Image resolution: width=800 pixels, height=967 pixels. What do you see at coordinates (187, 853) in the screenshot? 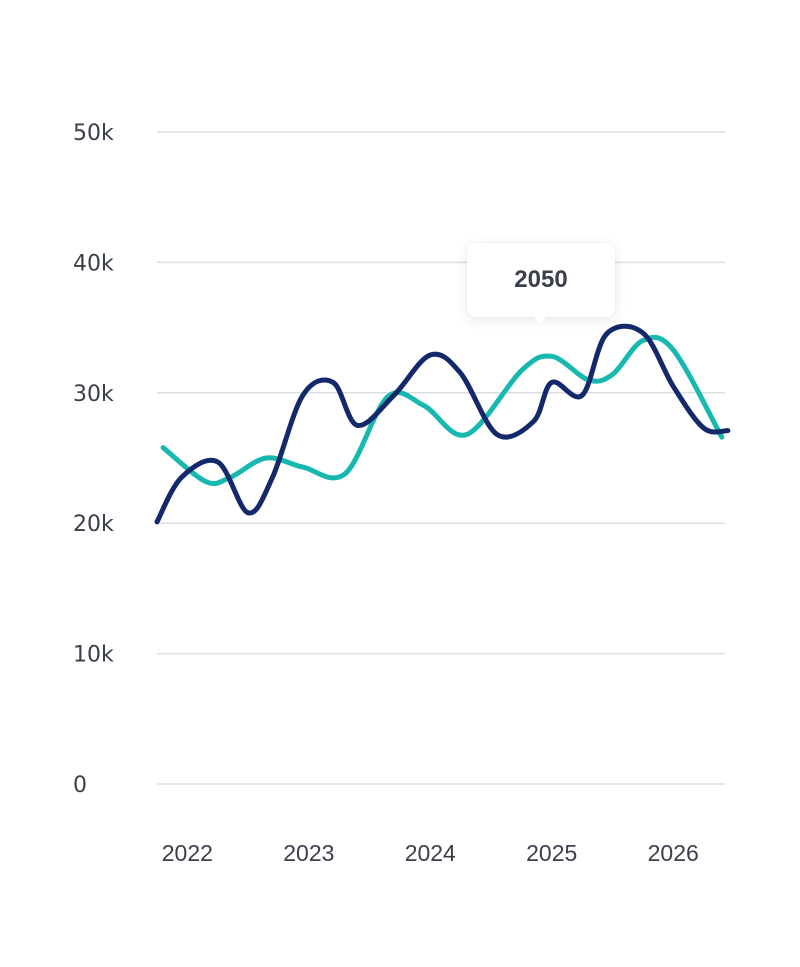
I see `x-tick-label: 2022` at bounding box center [187, 853].